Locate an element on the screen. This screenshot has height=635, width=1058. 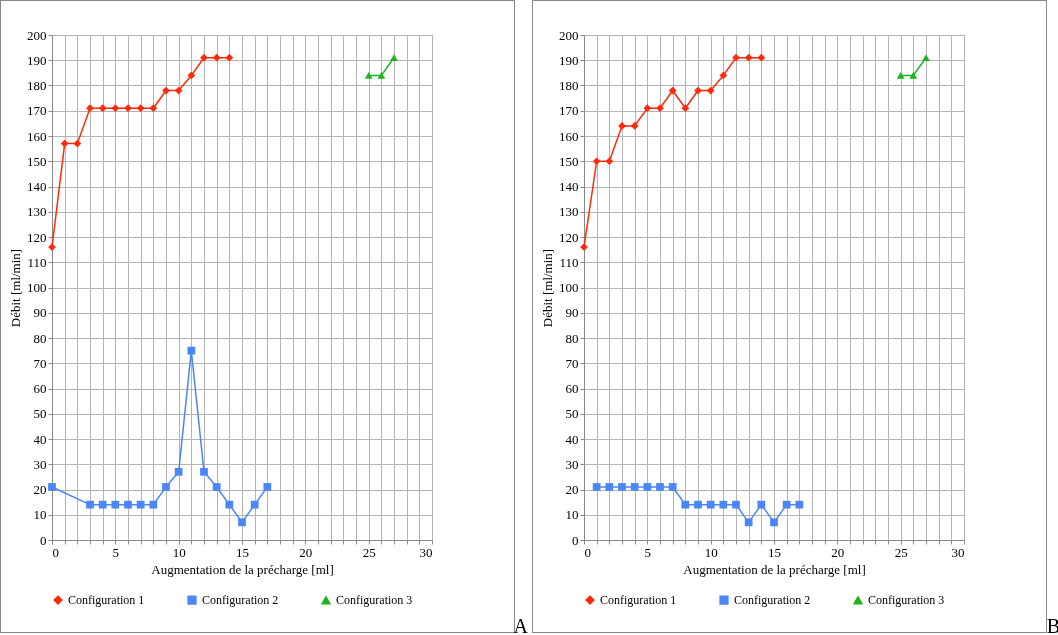
y-tick-label: 60 is located at coordinates (572, 388).